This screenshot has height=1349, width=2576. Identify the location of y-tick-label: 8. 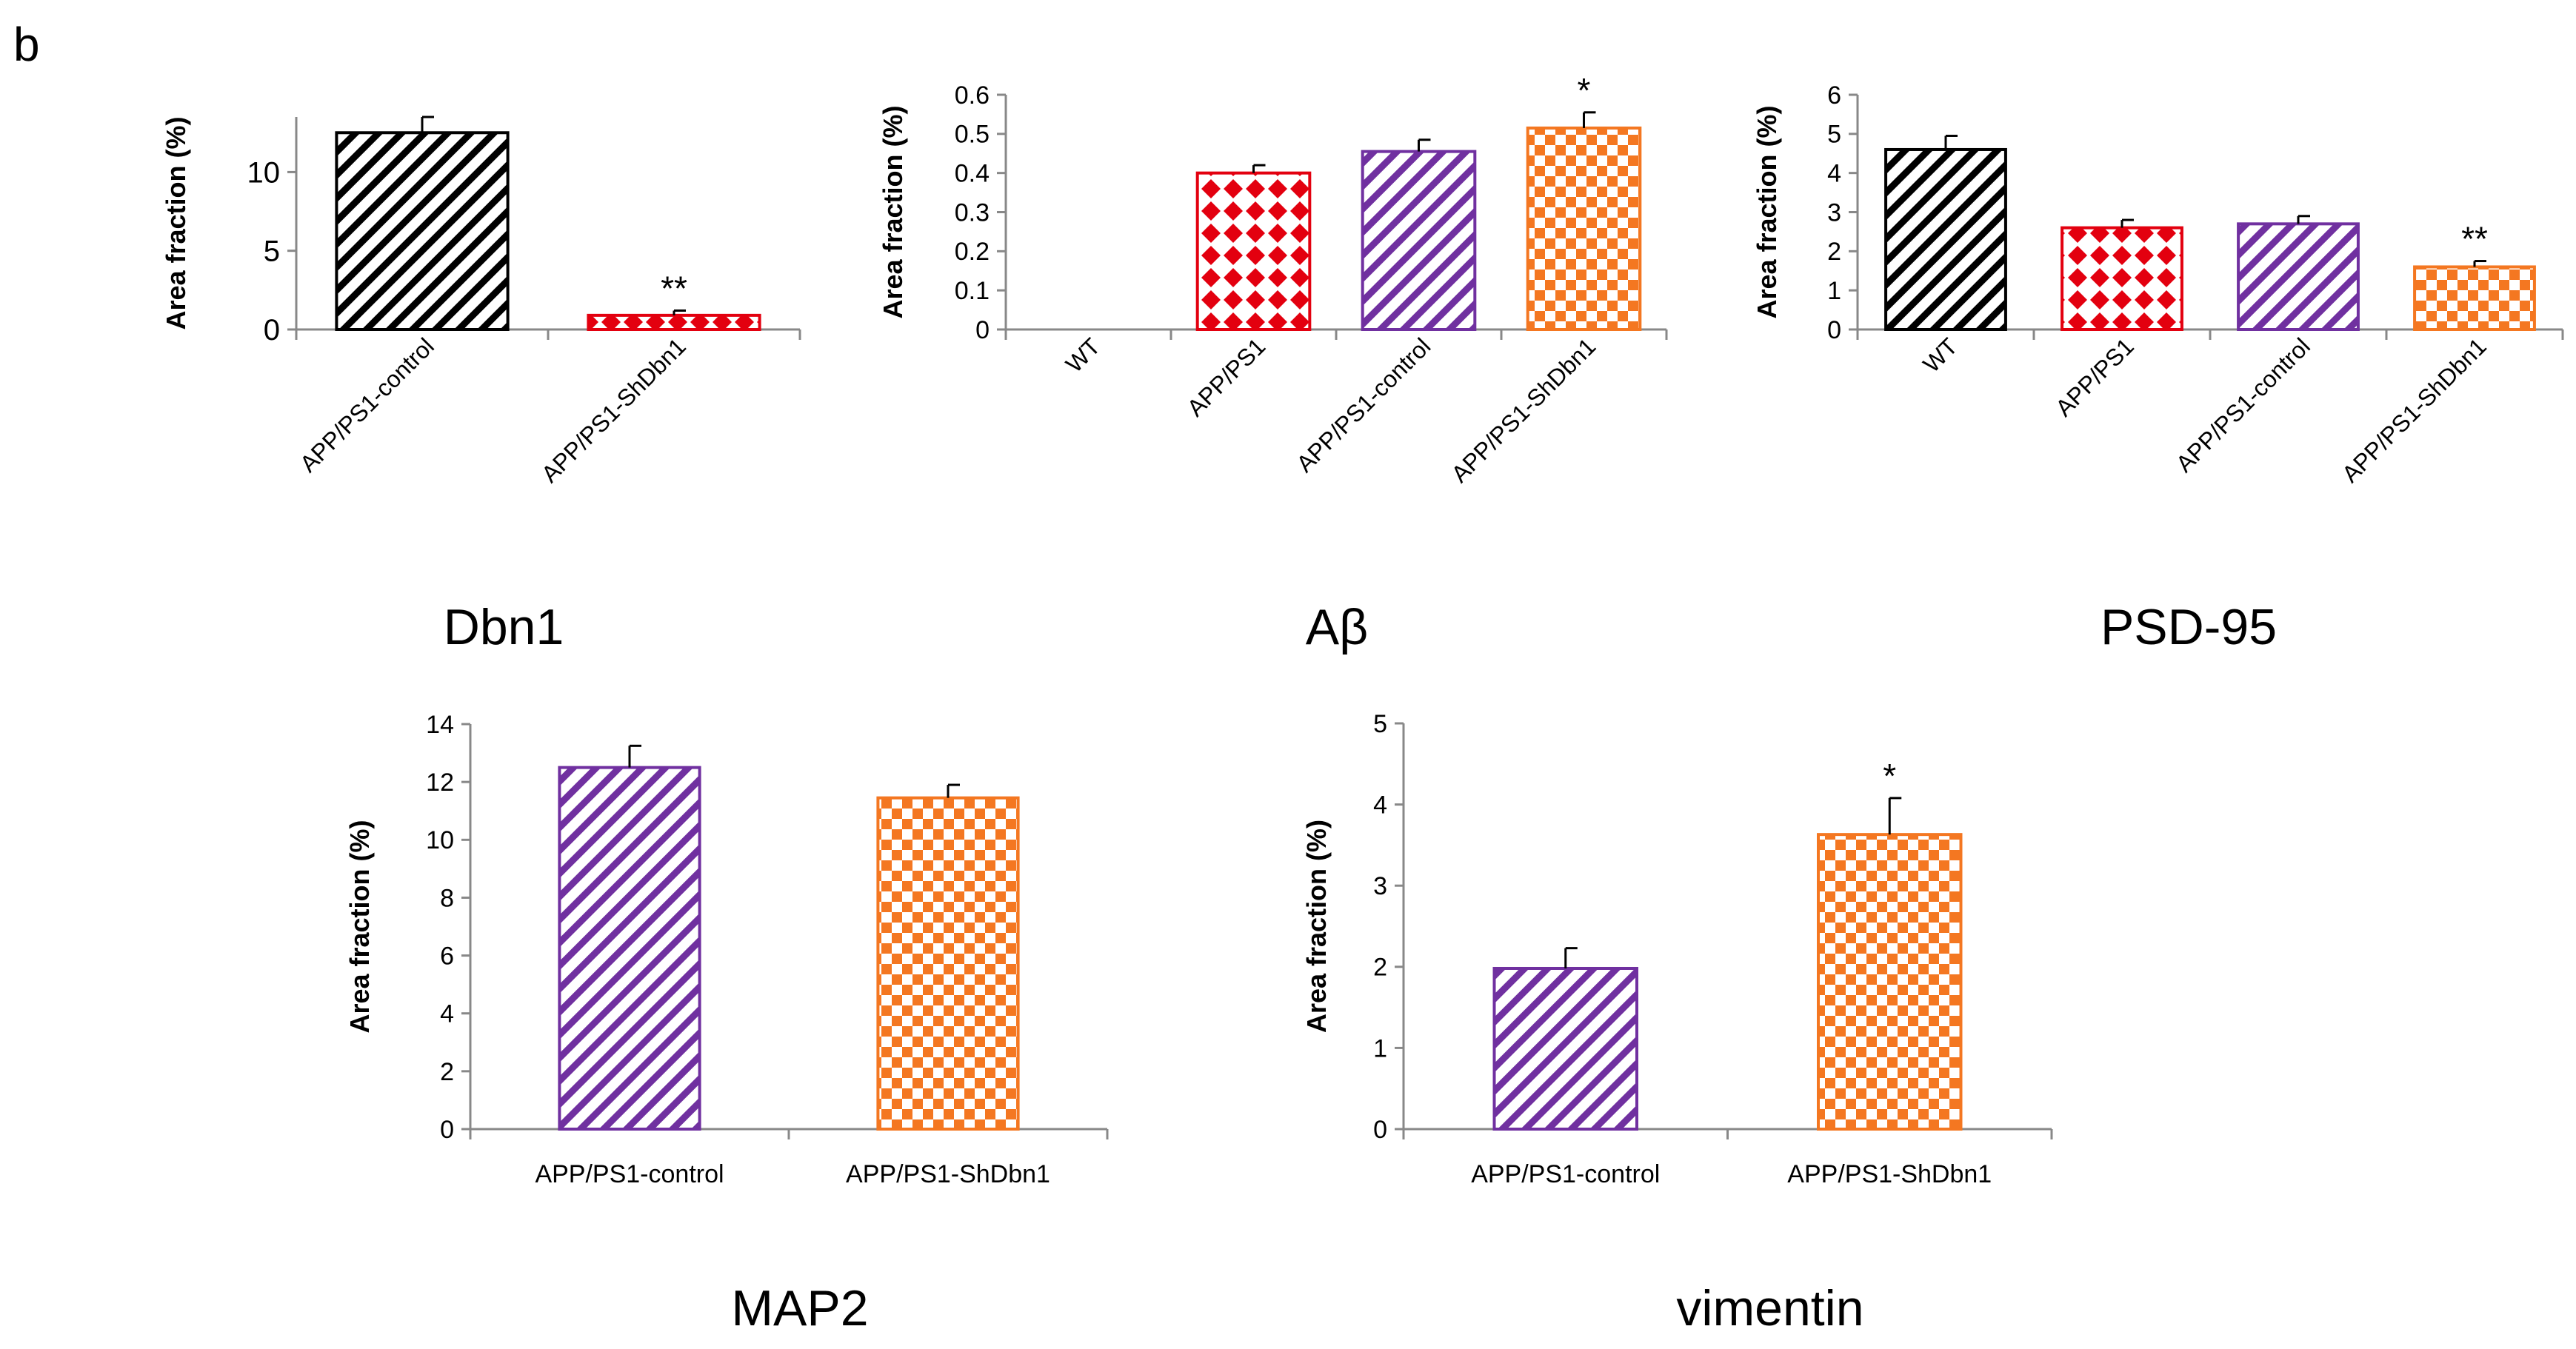
(447, 898).